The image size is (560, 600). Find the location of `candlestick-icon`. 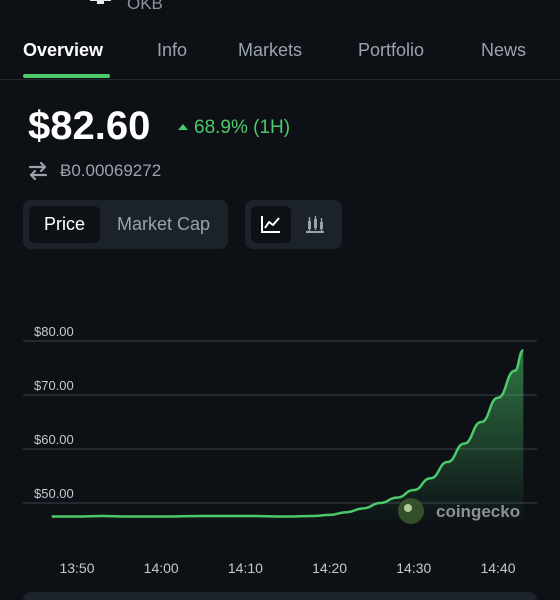

candlestick-icon is located at coordinates (315, 224).